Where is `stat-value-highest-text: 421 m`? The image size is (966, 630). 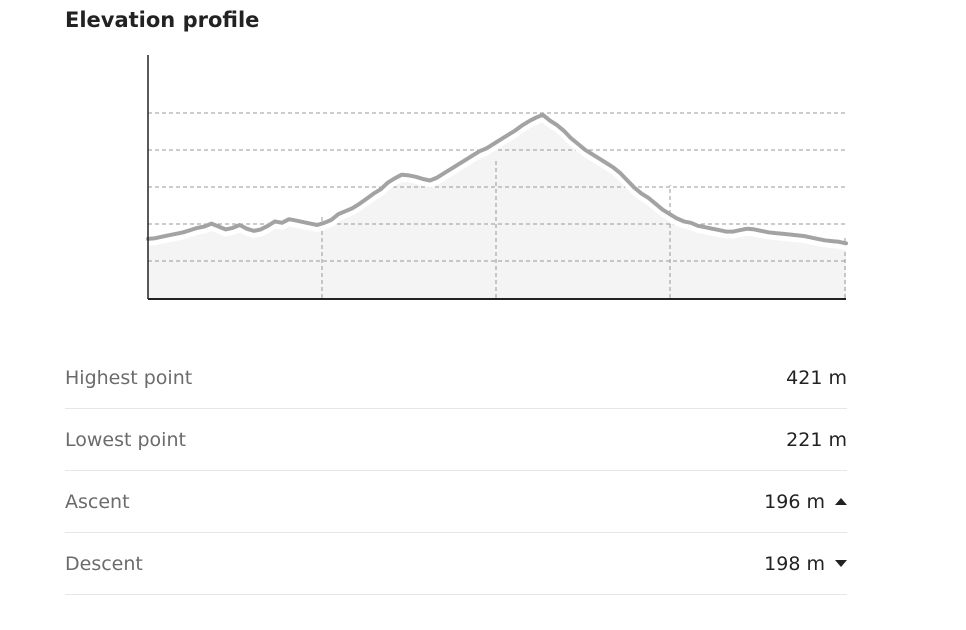
stat-value-highest-text: 421 m is located at coordinates (816, 378).